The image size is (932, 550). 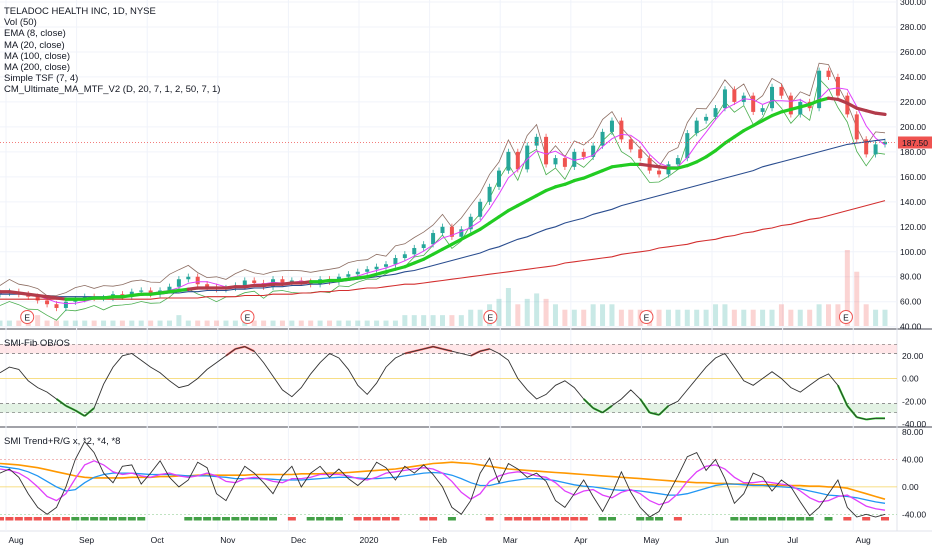 I want to click on legend-ma200: MA (200, close), so click(x=37, y=68).